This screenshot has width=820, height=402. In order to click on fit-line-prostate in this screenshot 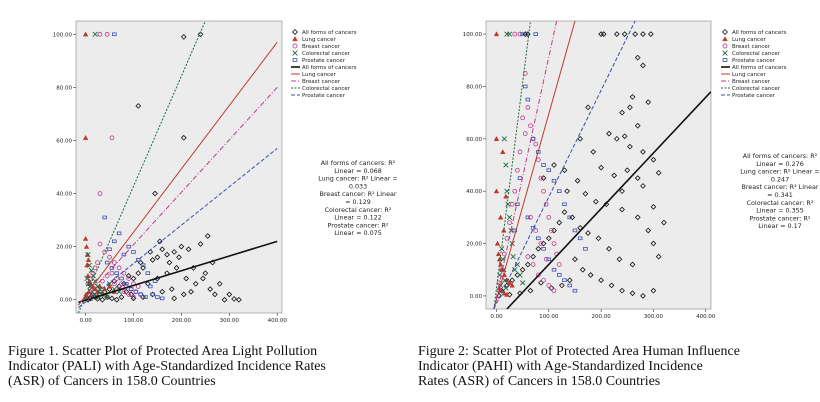, I will do `click(564, 165)`.